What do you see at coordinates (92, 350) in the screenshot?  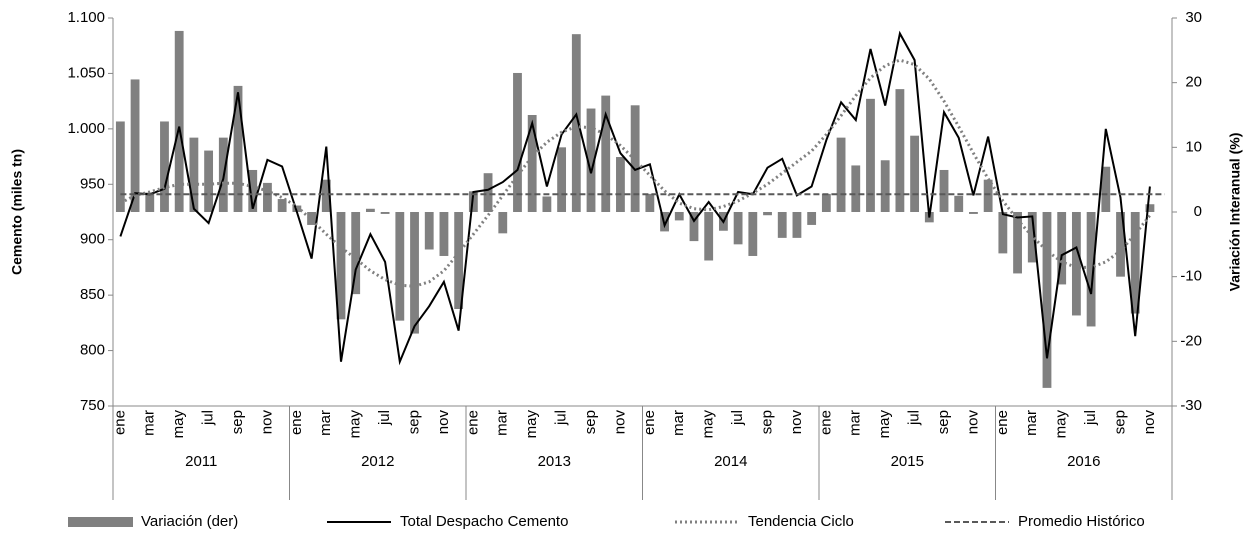 I see `y-tick-label: 800` at bounding box center [92, 350].